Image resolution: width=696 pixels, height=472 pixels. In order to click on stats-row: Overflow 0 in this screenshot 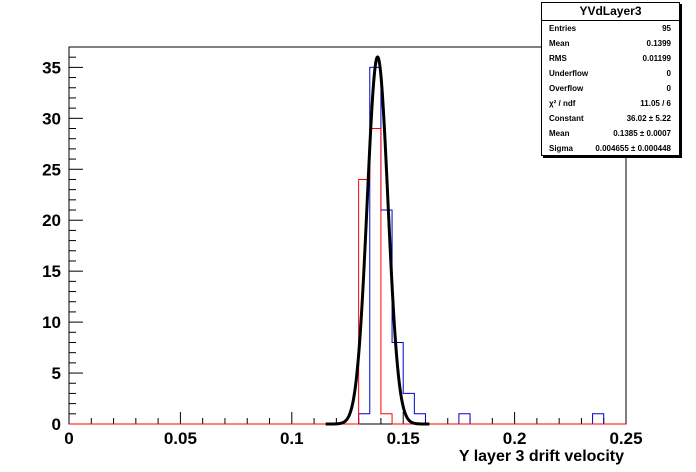, I will do `click(610, 88)`.